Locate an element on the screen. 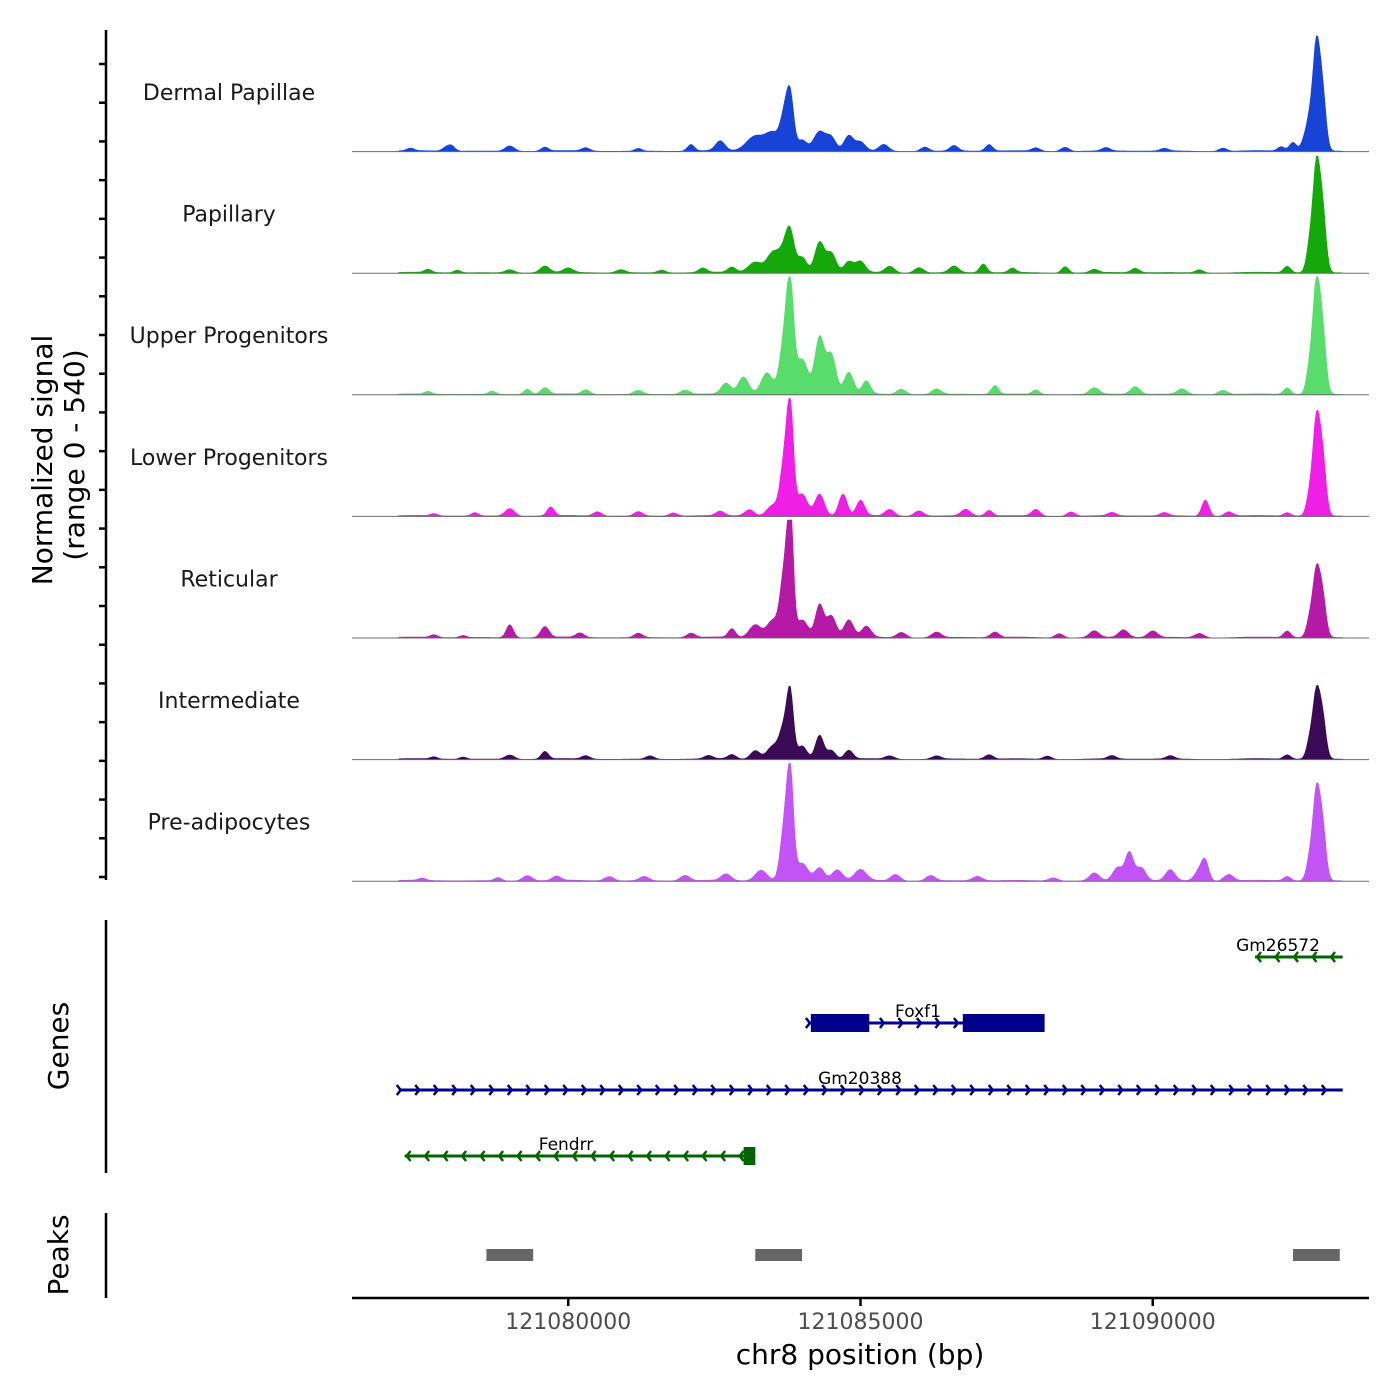 This screenshot has width=1400, height=1400. track-dermal-papillae: Dermal Papillae is located at coordinates (756, 94).